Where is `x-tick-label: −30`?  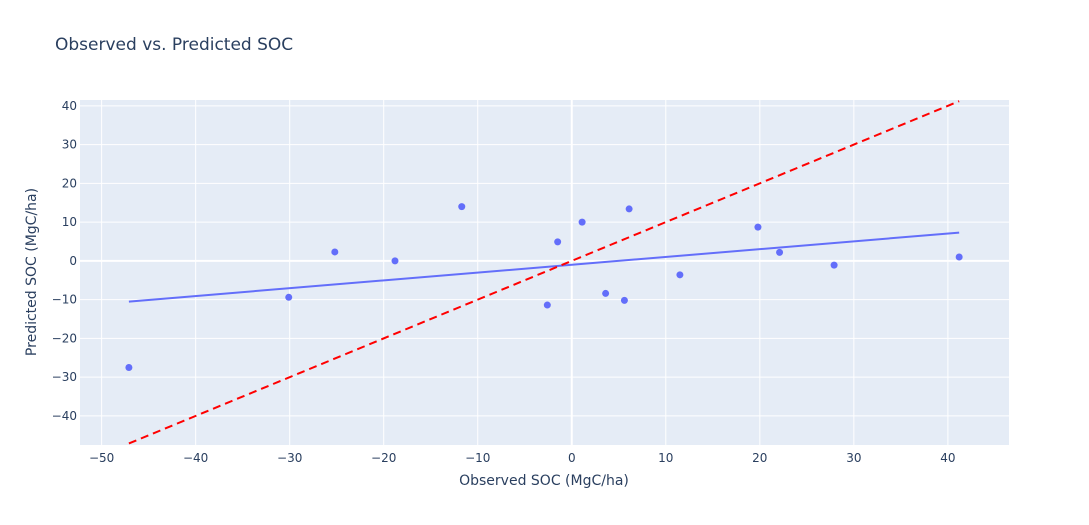
x-tick-label: −30 is located at coordinates (289, 458).